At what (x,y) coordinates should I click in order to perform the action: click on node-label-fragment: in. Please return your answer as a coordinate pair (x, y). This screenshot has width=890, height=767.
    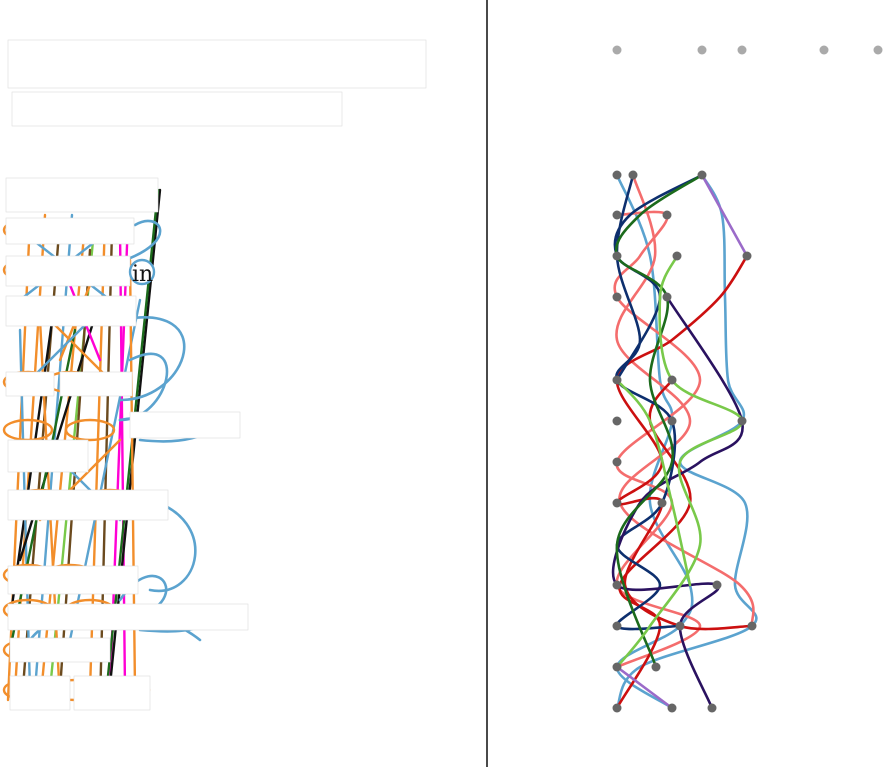
    Looking at the image, I should click on (142, 274).